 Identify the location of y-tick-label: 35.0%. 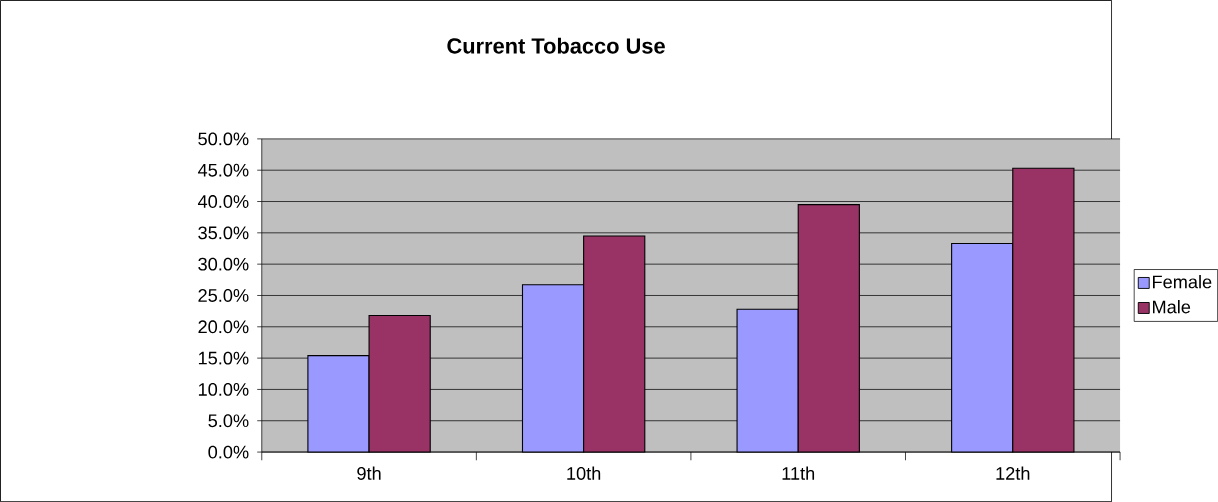
(223, 233).